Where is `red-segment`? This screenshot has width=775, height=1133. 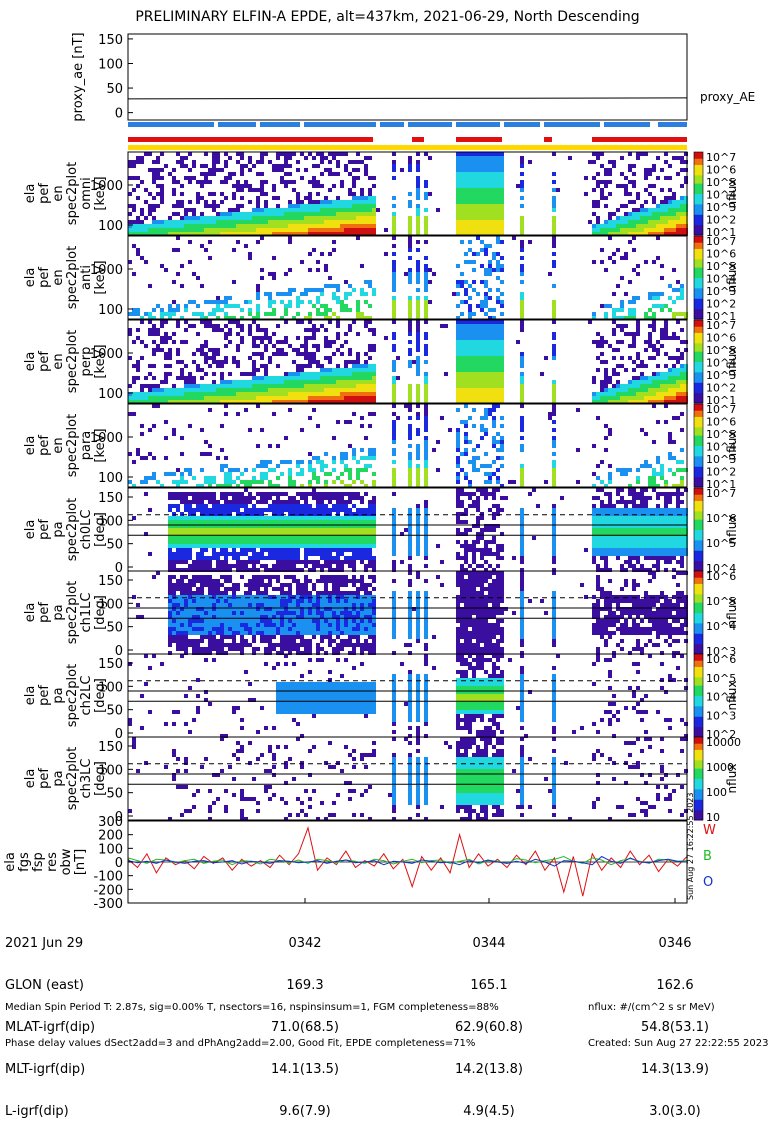 red-segment is located at coordinates (418, 139).